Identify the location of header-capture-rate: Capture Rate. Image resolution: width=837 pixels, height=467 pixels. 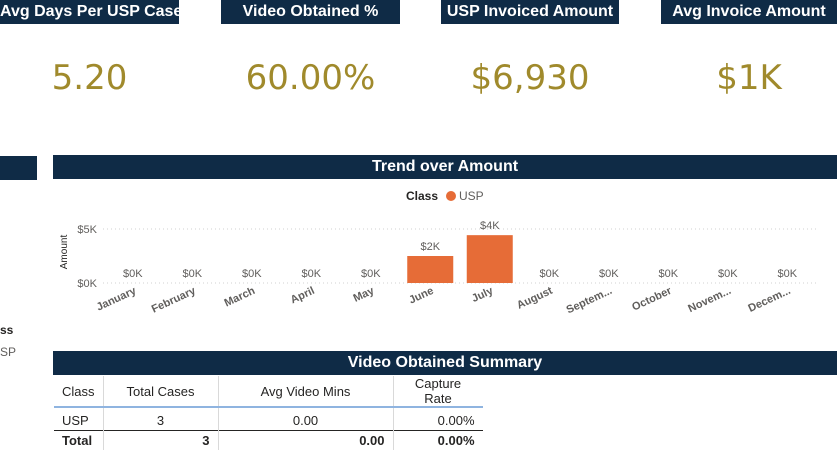
(438, 392).